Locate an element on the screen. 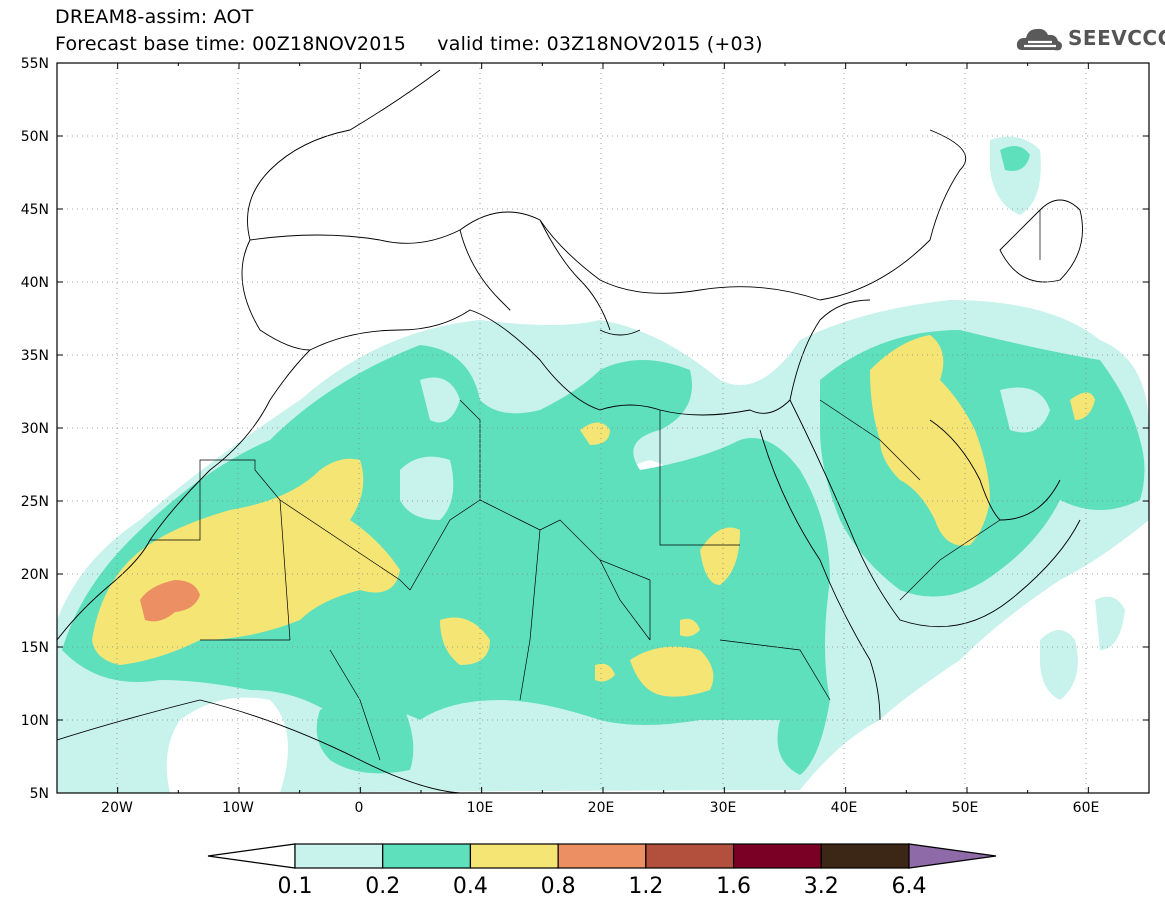 The width and height of the screenshot is (1165, 905). lon-label: 10E is located at coordinates (480, 808).